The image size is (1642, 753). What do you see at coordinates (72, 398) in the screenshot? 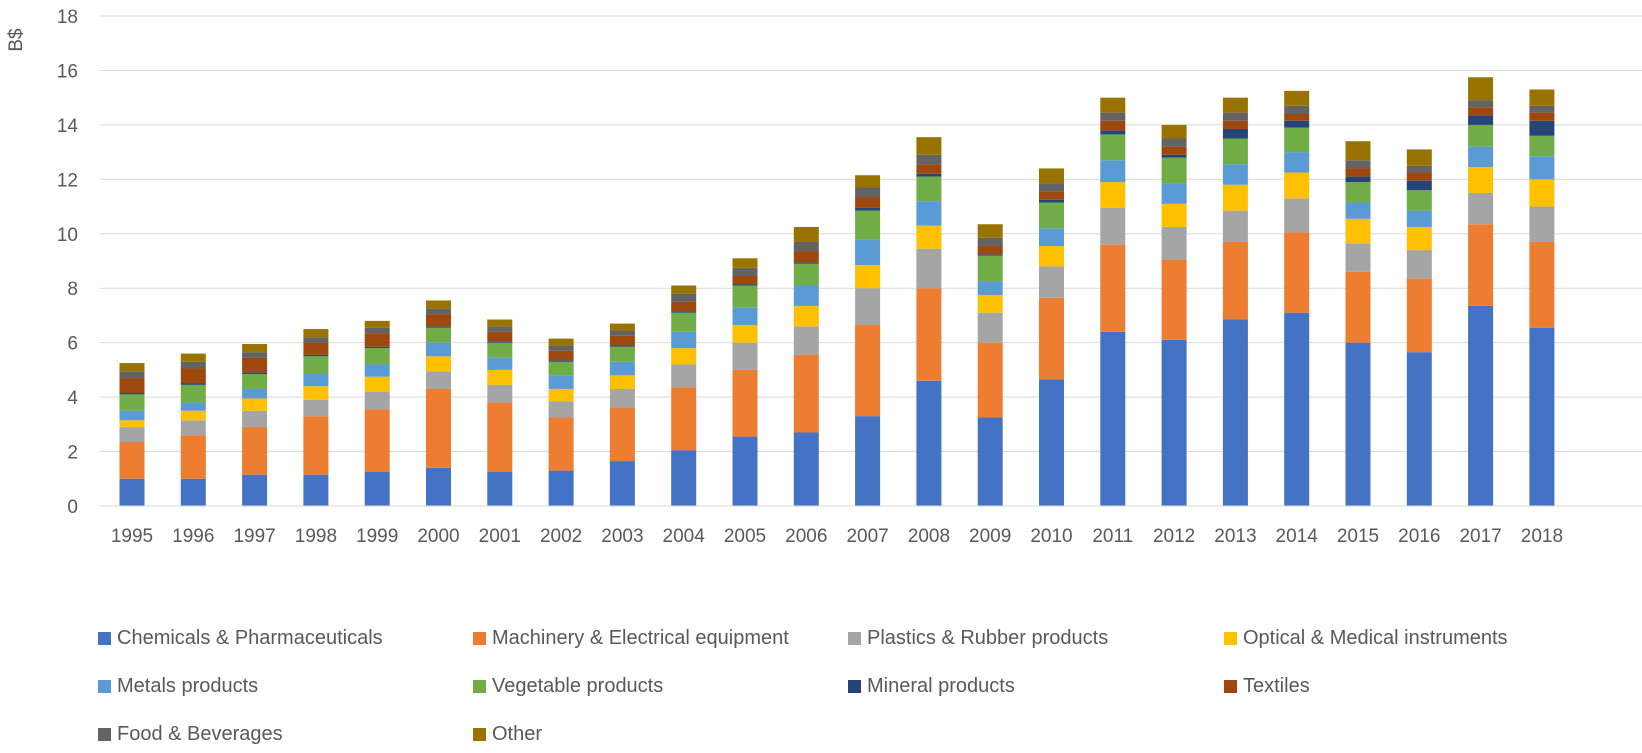
I see `y-tick-label: 4` at bounding box center [72, 398].